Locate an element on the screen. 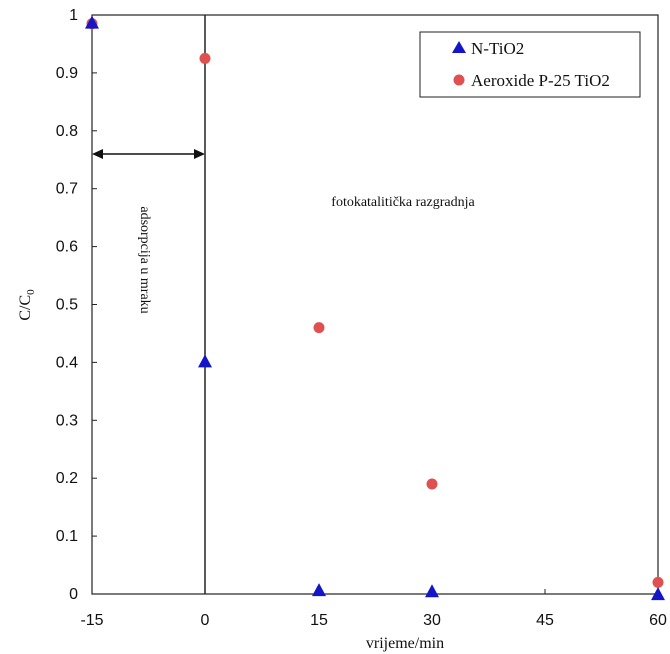 This screenshot has width=670, height=654. y-axis-ticks: 0 0.1 0.2 0.3 0.4 0.5 0.6 0.7 0.8 0.9 1 is located at coordinates (76, 305).